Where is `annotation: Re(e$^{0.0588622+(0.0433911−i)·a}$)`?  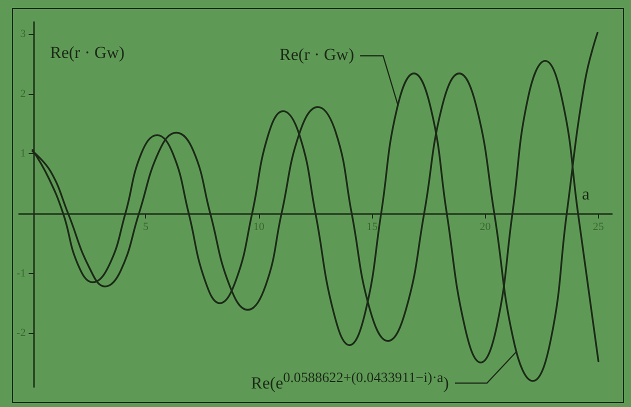 annotation: Re(e$^{0.0588622+(0.0433911−i)·a}$) is located at coordinates (350, 382).